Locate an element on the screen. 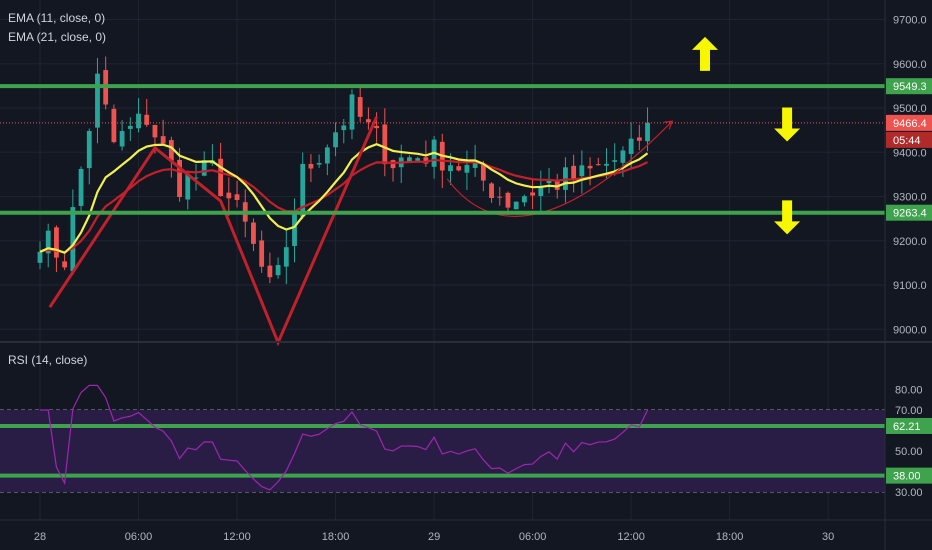  rsi-legend: RSI (14, close) is located at coordinates (47, 360).